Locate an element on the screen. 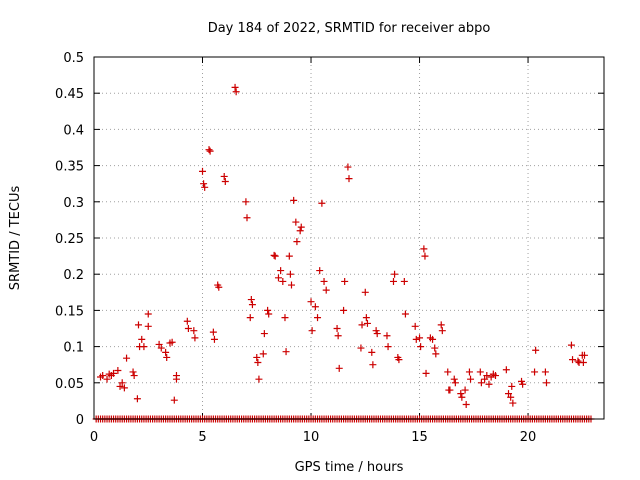  x-tick-label: 15 is located at coordinates (419, 437).